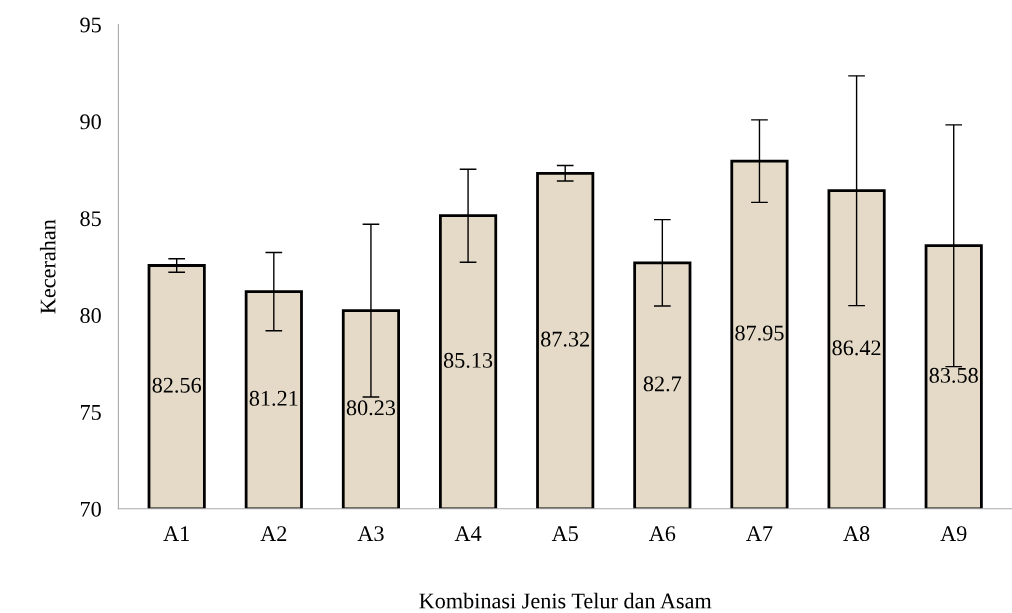 The image size is (1012, 613). Describe the element at coordinates (90, 509) in the screenshot. I see `y-tick-label: 70` at that location.